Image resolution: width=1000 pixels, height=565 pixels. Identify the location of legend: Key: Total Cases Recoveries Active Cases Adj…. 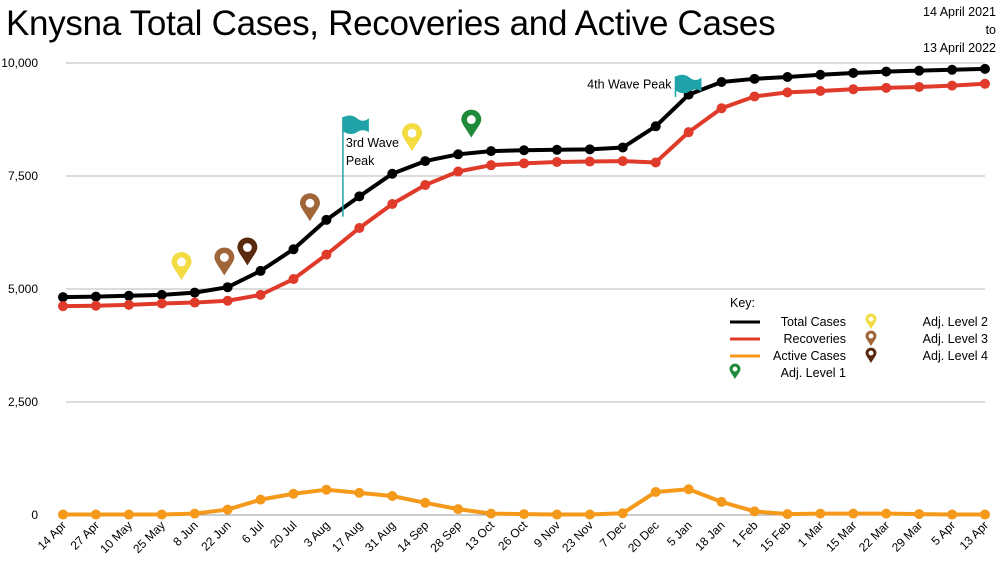
(858, 338).